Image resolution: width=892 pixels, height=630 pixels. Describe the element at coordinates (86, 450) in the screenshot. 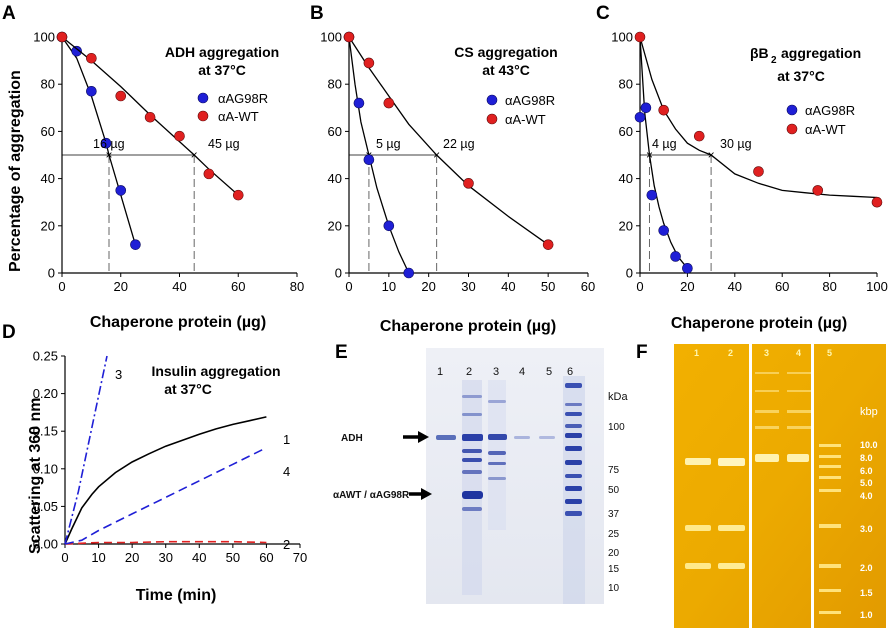

I see `chart-d-series-3-line` at that location.